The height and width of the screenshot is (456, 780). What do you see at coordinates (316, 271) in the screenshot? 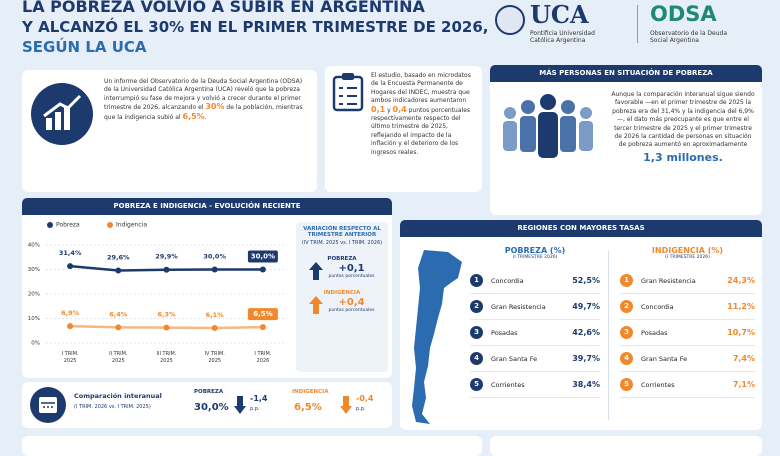
I see `arrow-up` at bounding box center [316, 271].